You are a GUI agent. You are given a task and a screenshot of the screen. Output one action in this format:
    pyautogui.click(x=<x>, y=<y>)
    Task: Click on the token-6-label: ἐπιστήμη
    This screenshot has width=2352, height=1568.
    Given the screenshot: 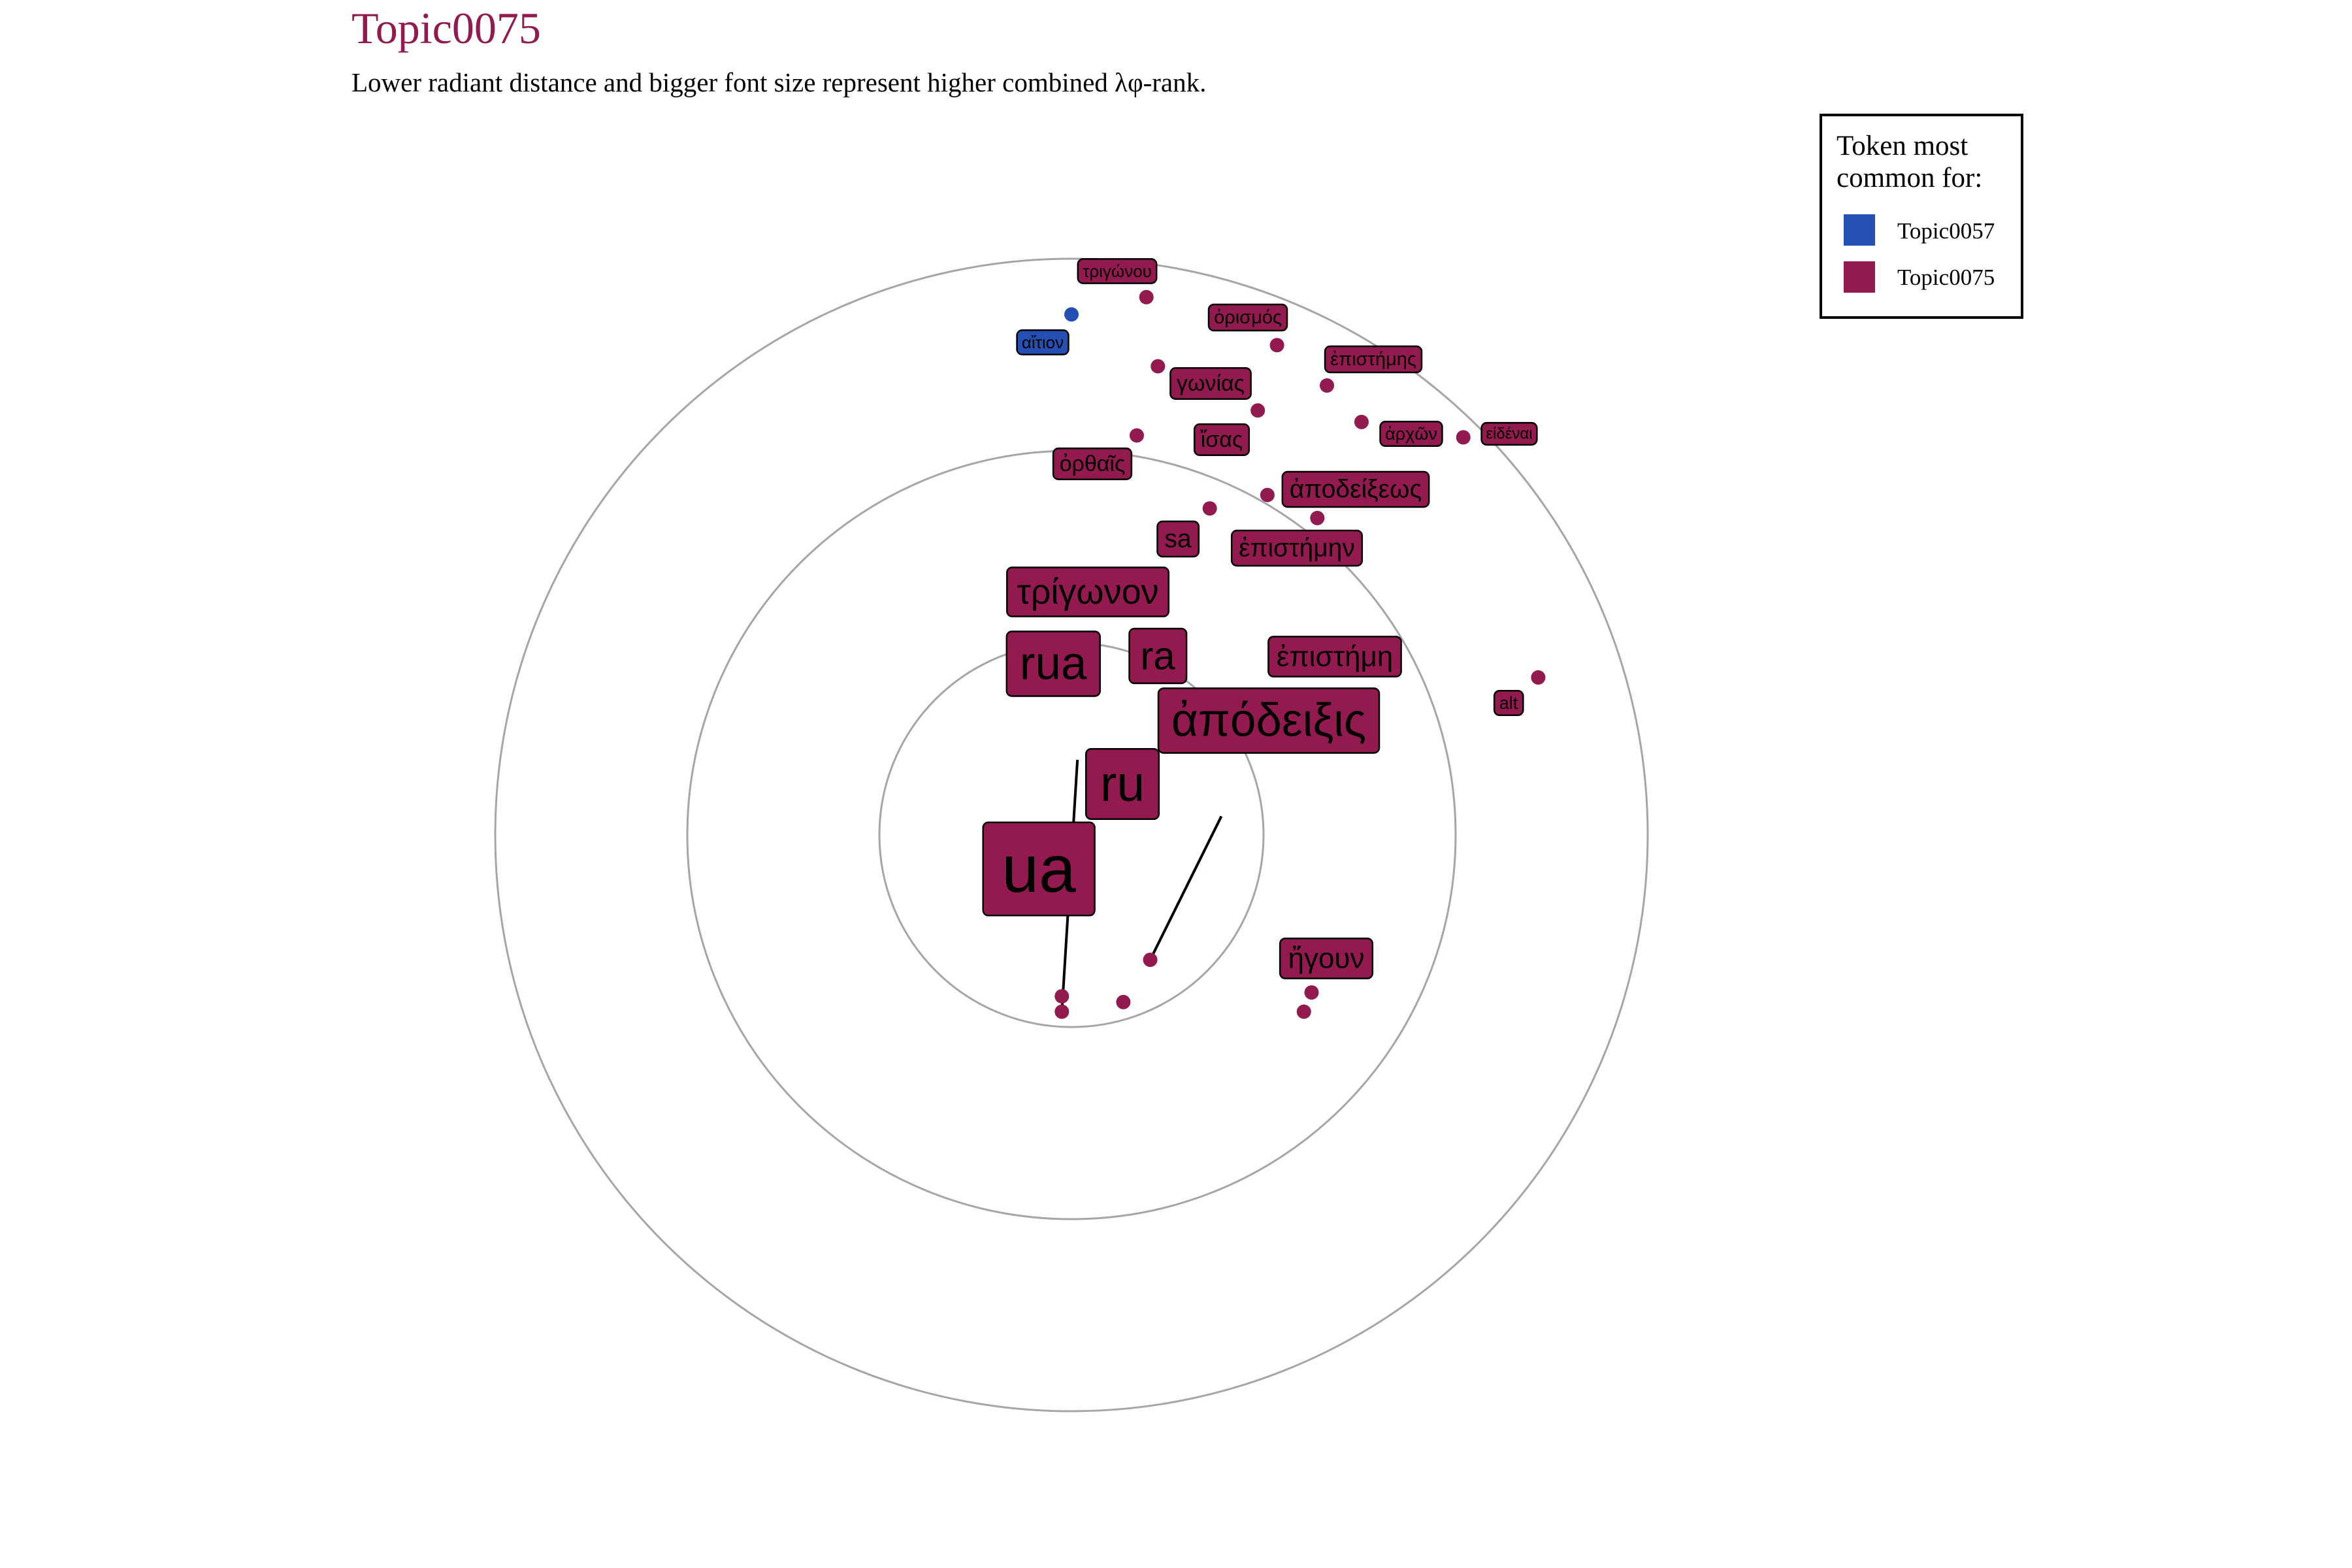 What is the action you would take?
    pyautogui.click(x=1334, y=657)
    